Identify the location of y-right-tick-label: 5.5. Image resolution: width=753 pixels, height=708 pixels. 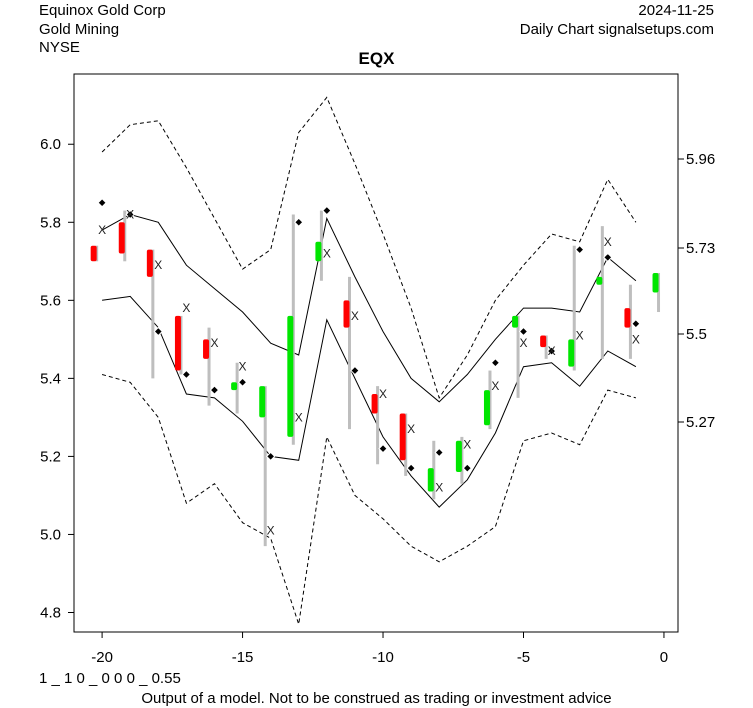
(696, 334).